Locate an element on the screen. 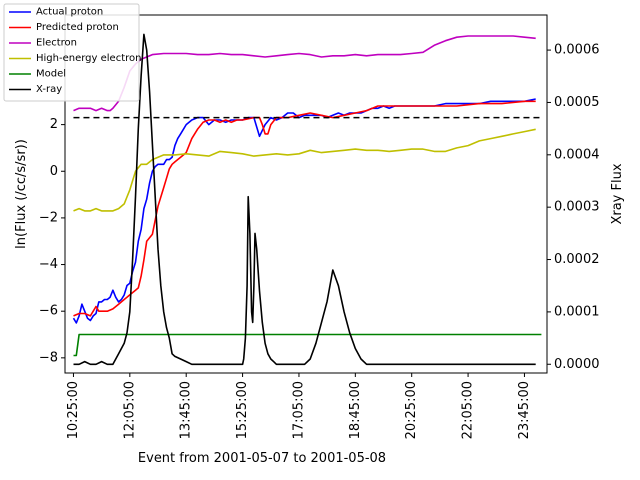  x-tick-label: 22:05:00 is located at coordinates (468, 410).